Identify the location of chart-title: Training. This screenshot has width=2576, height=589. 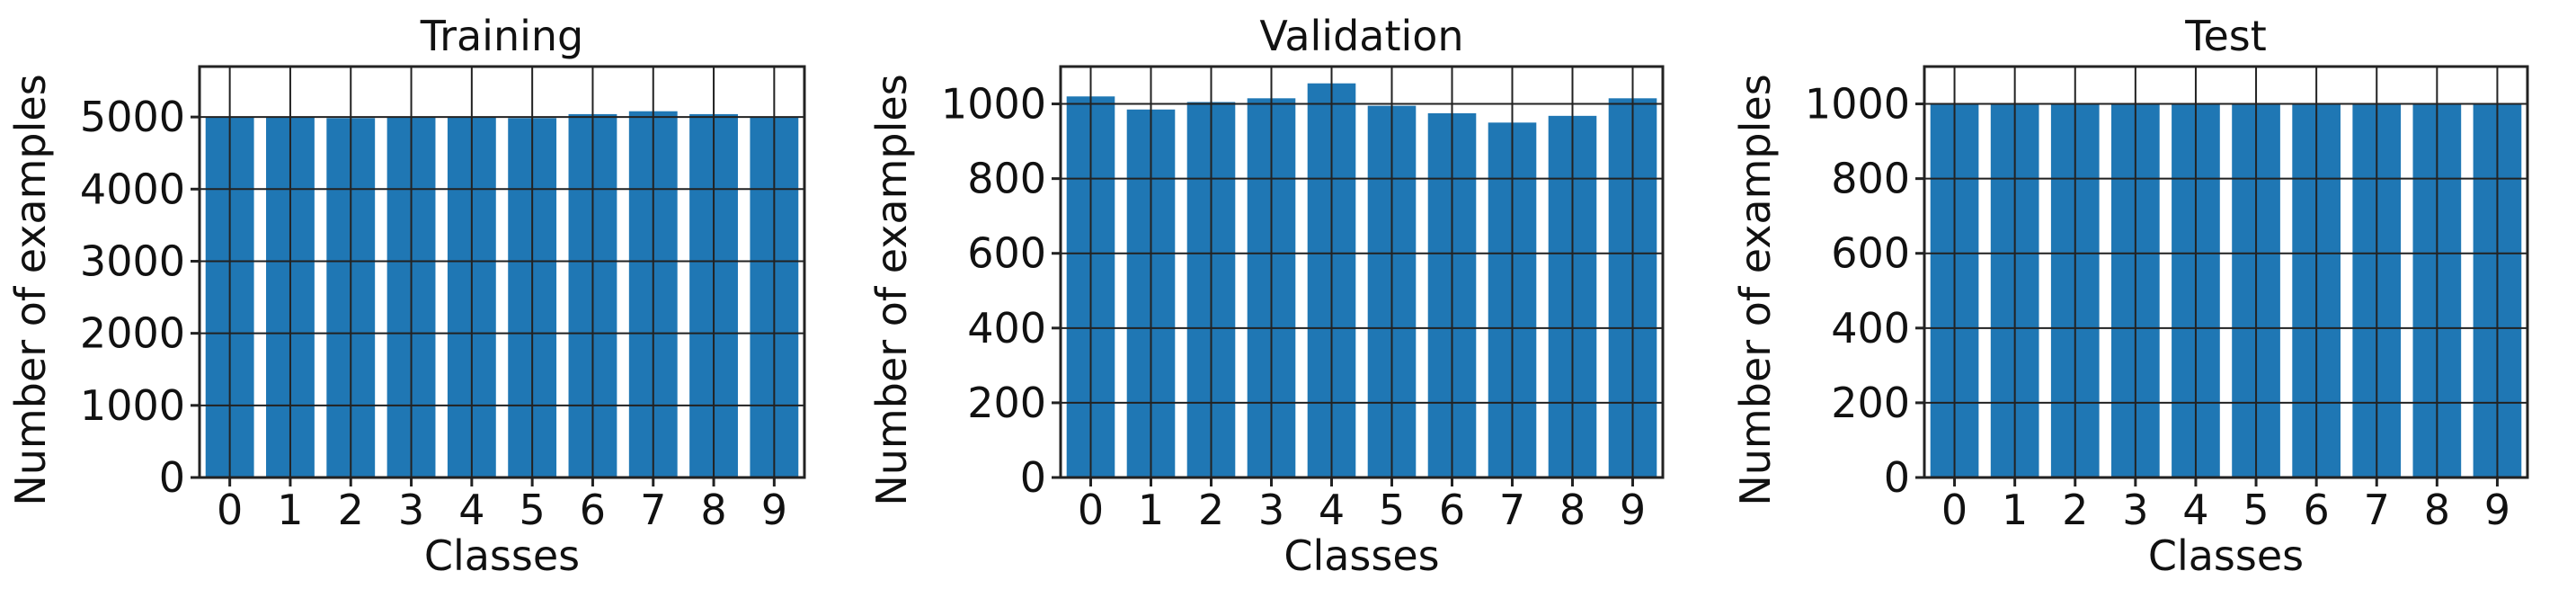
(502, 36).